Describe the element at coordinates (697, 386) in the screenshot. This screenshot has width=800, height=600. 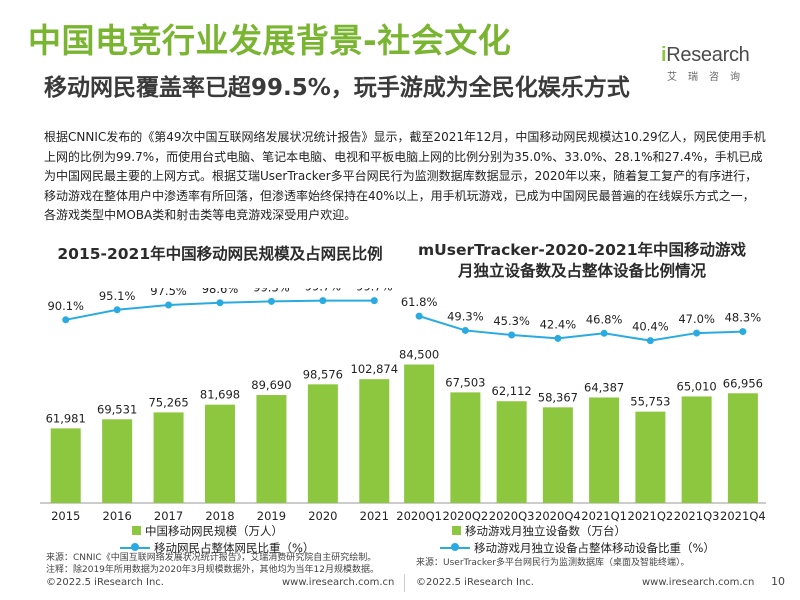
I see `chart2-bar-label: 65,010` at that location.